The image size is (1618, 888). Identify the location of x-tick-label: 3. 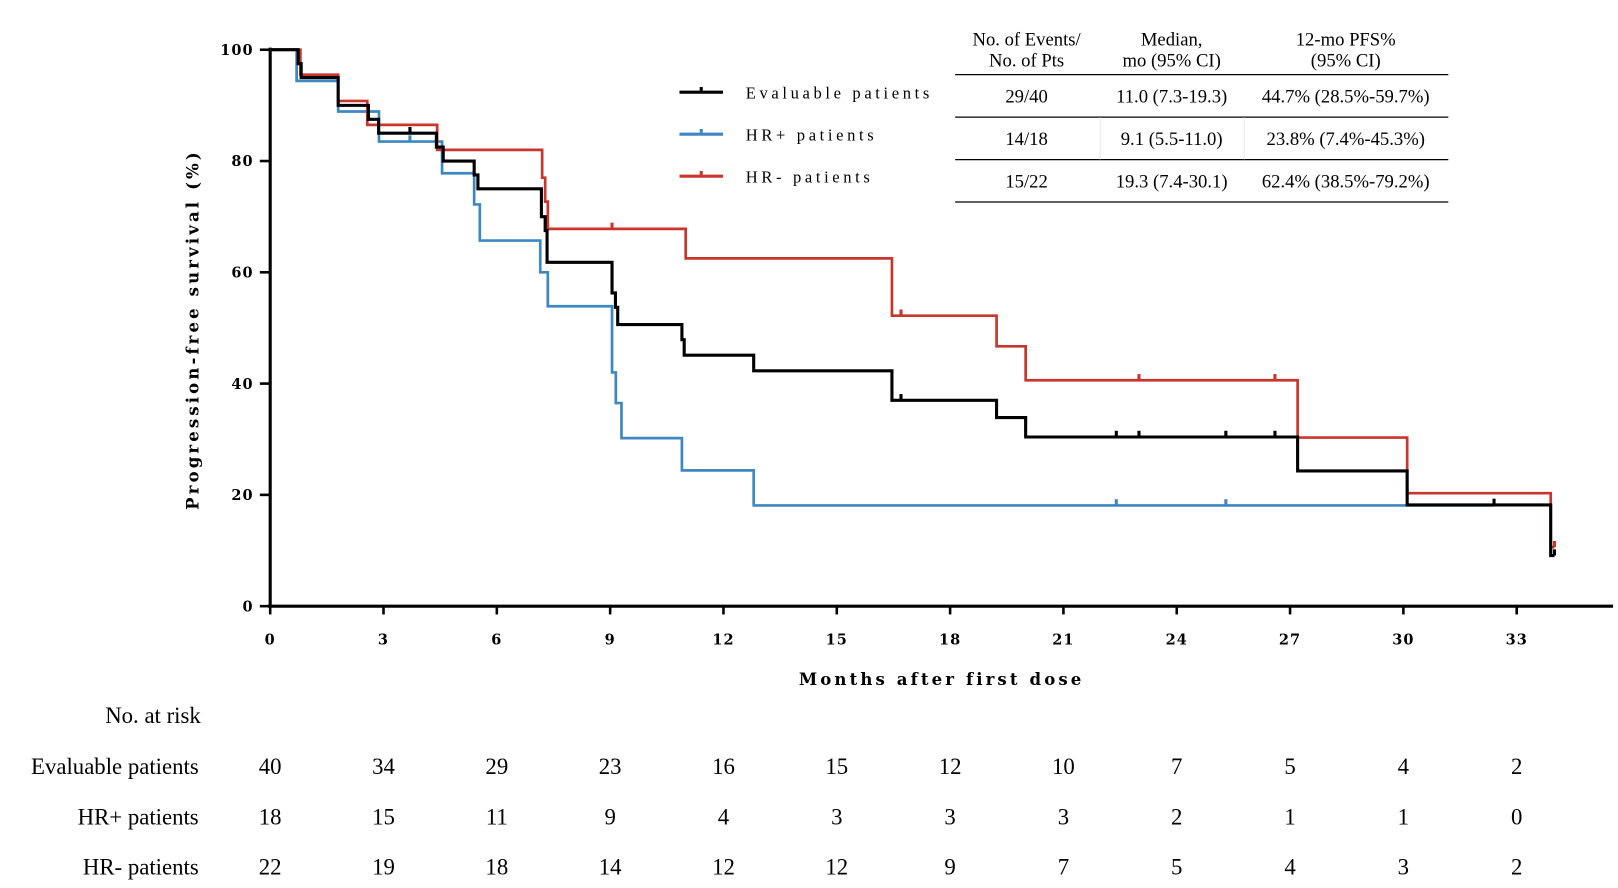
(383, 639).